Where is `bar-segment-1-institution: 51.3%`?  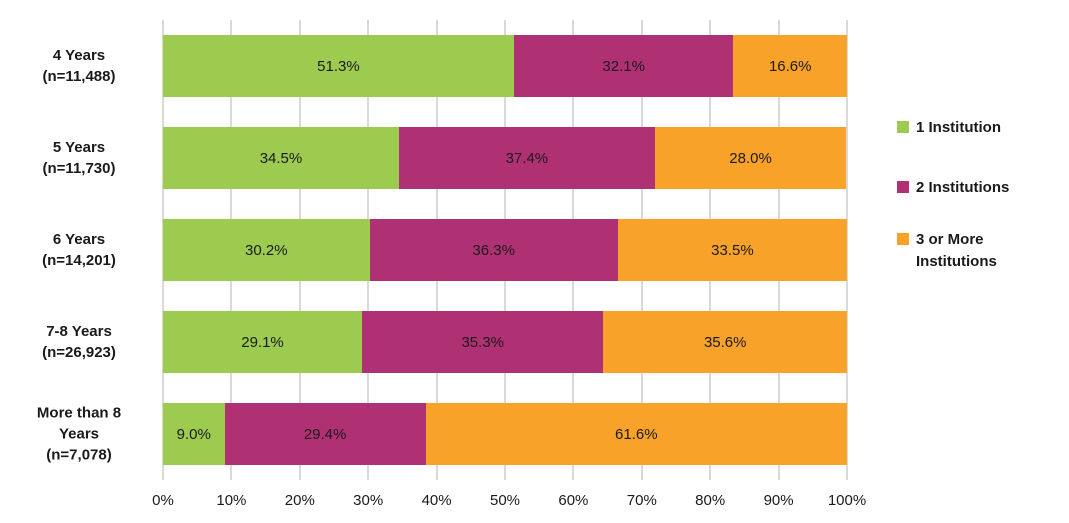 bar-segment-1-institution: 51.3% is located at coordinates (338, 66).